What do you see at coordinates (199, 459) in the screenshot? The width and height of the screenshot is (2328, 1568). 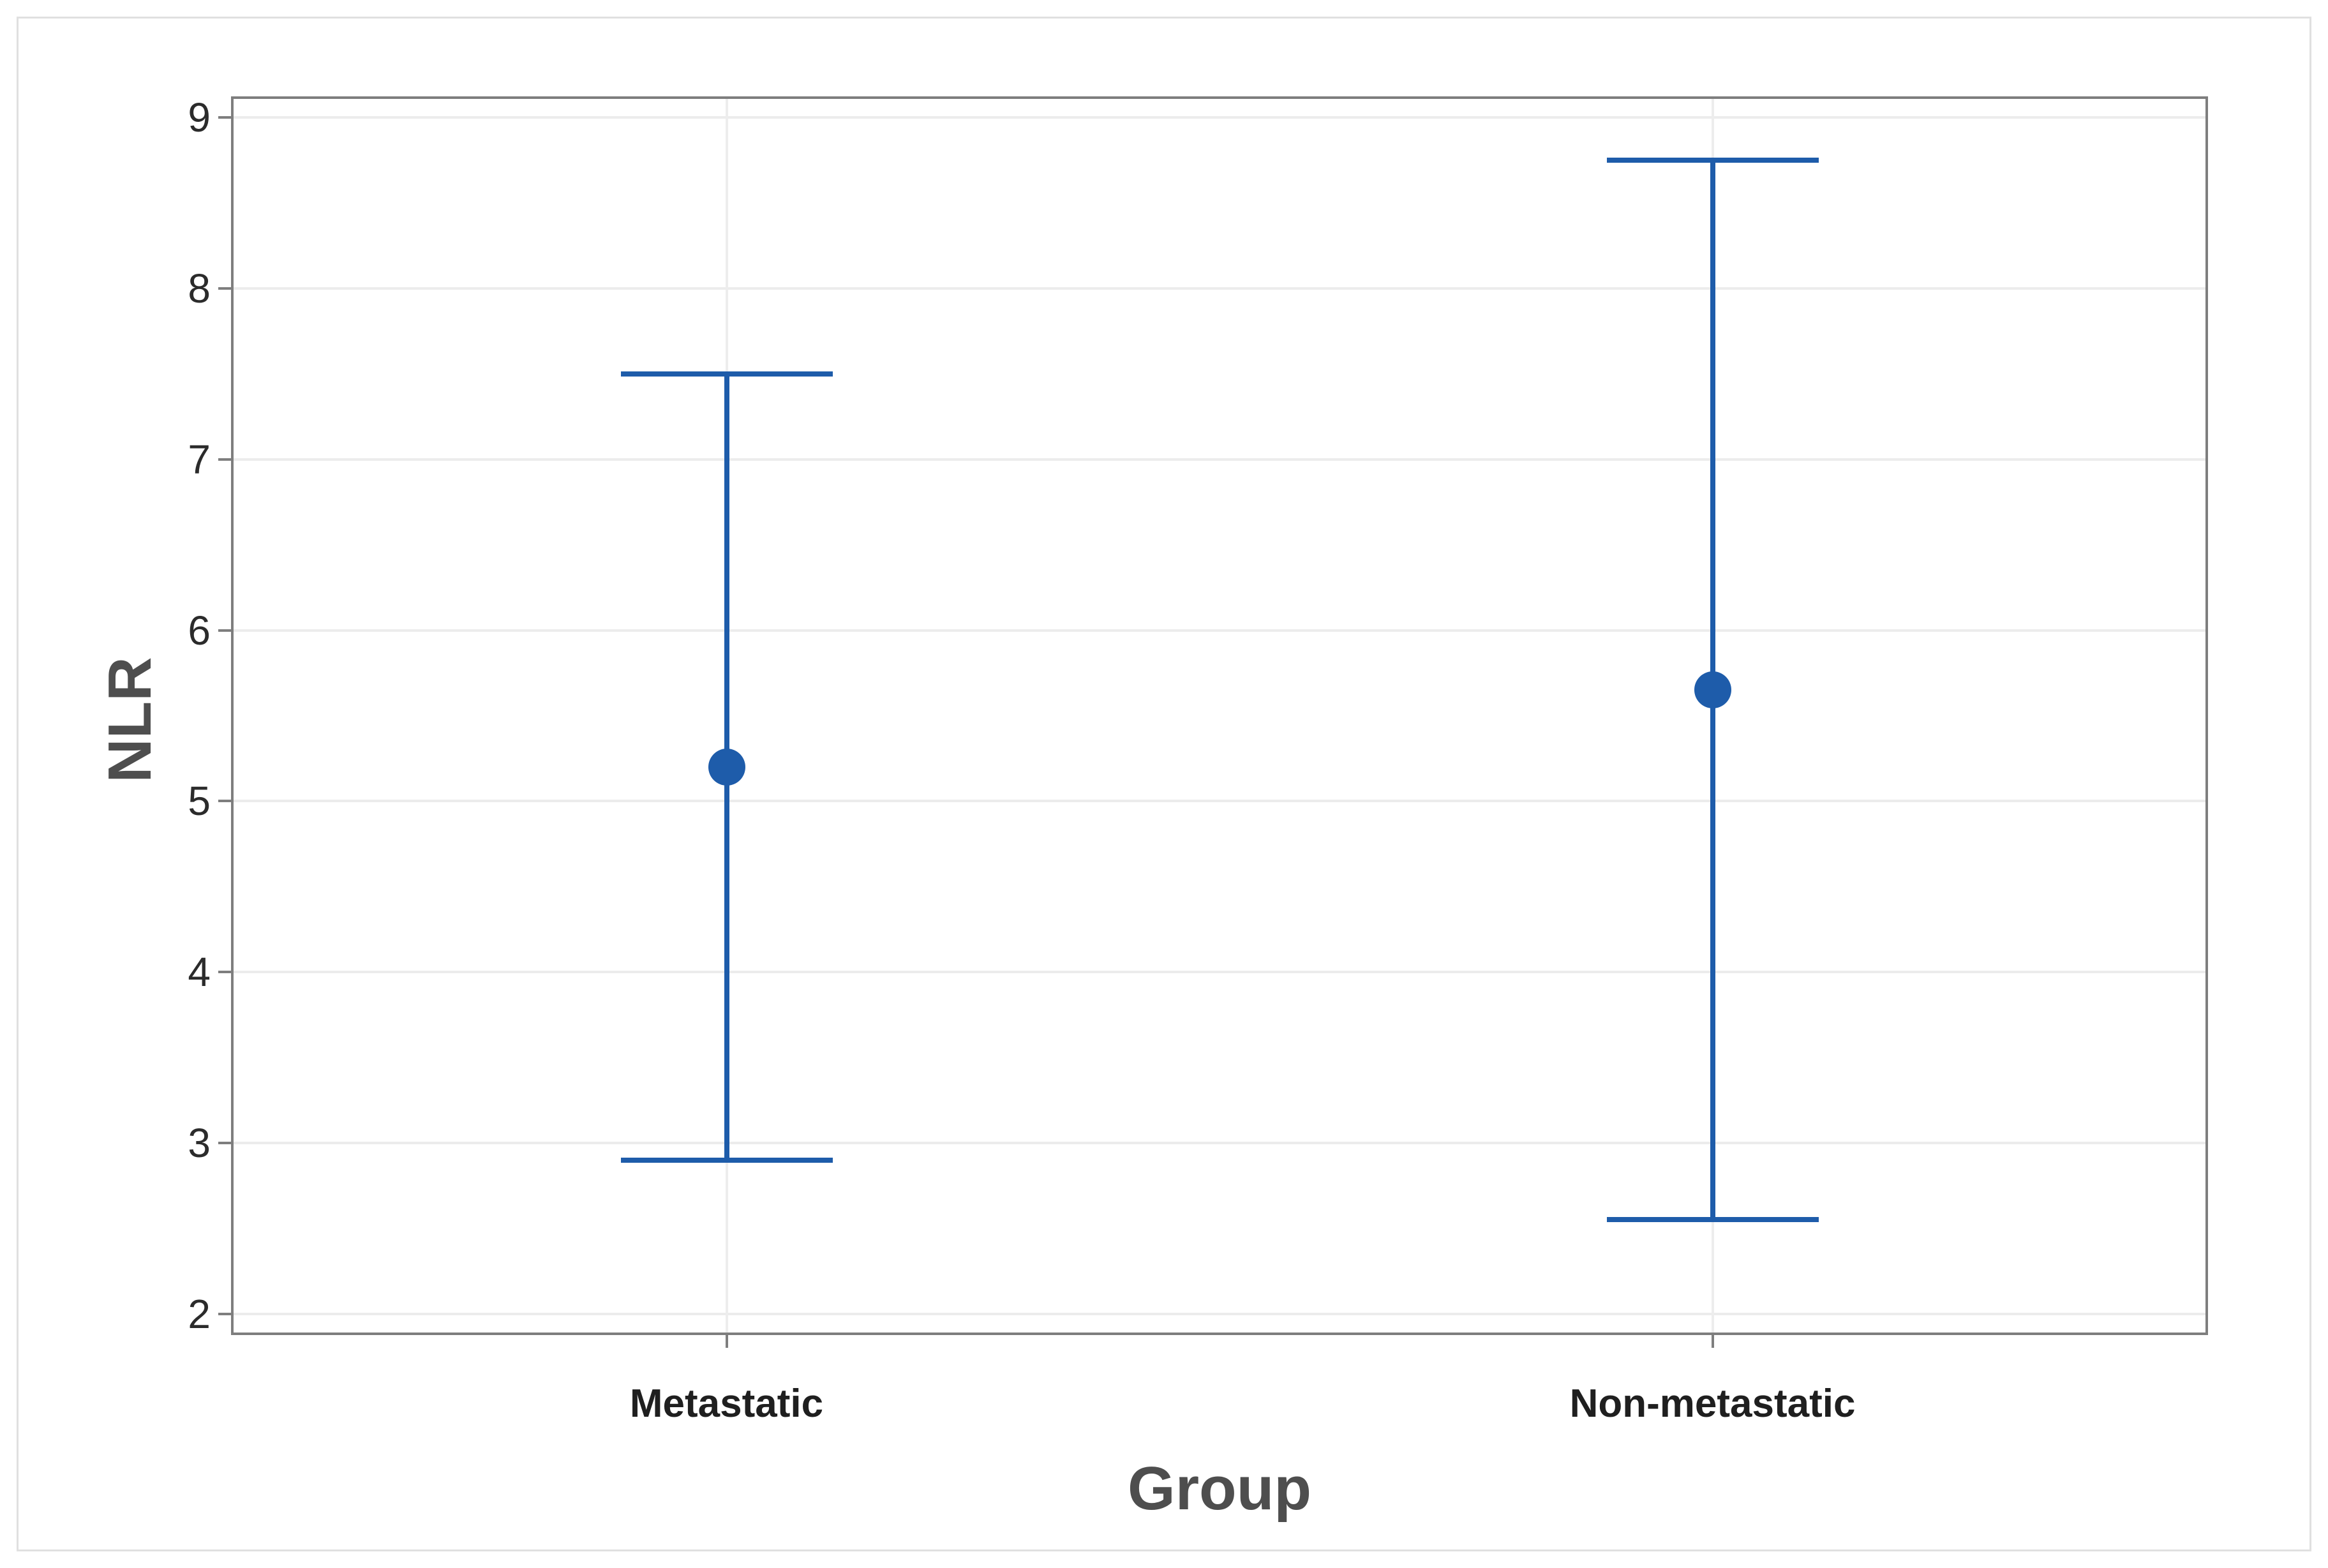 I see `y-tick-label: 7` at bounding box center [199, 459].